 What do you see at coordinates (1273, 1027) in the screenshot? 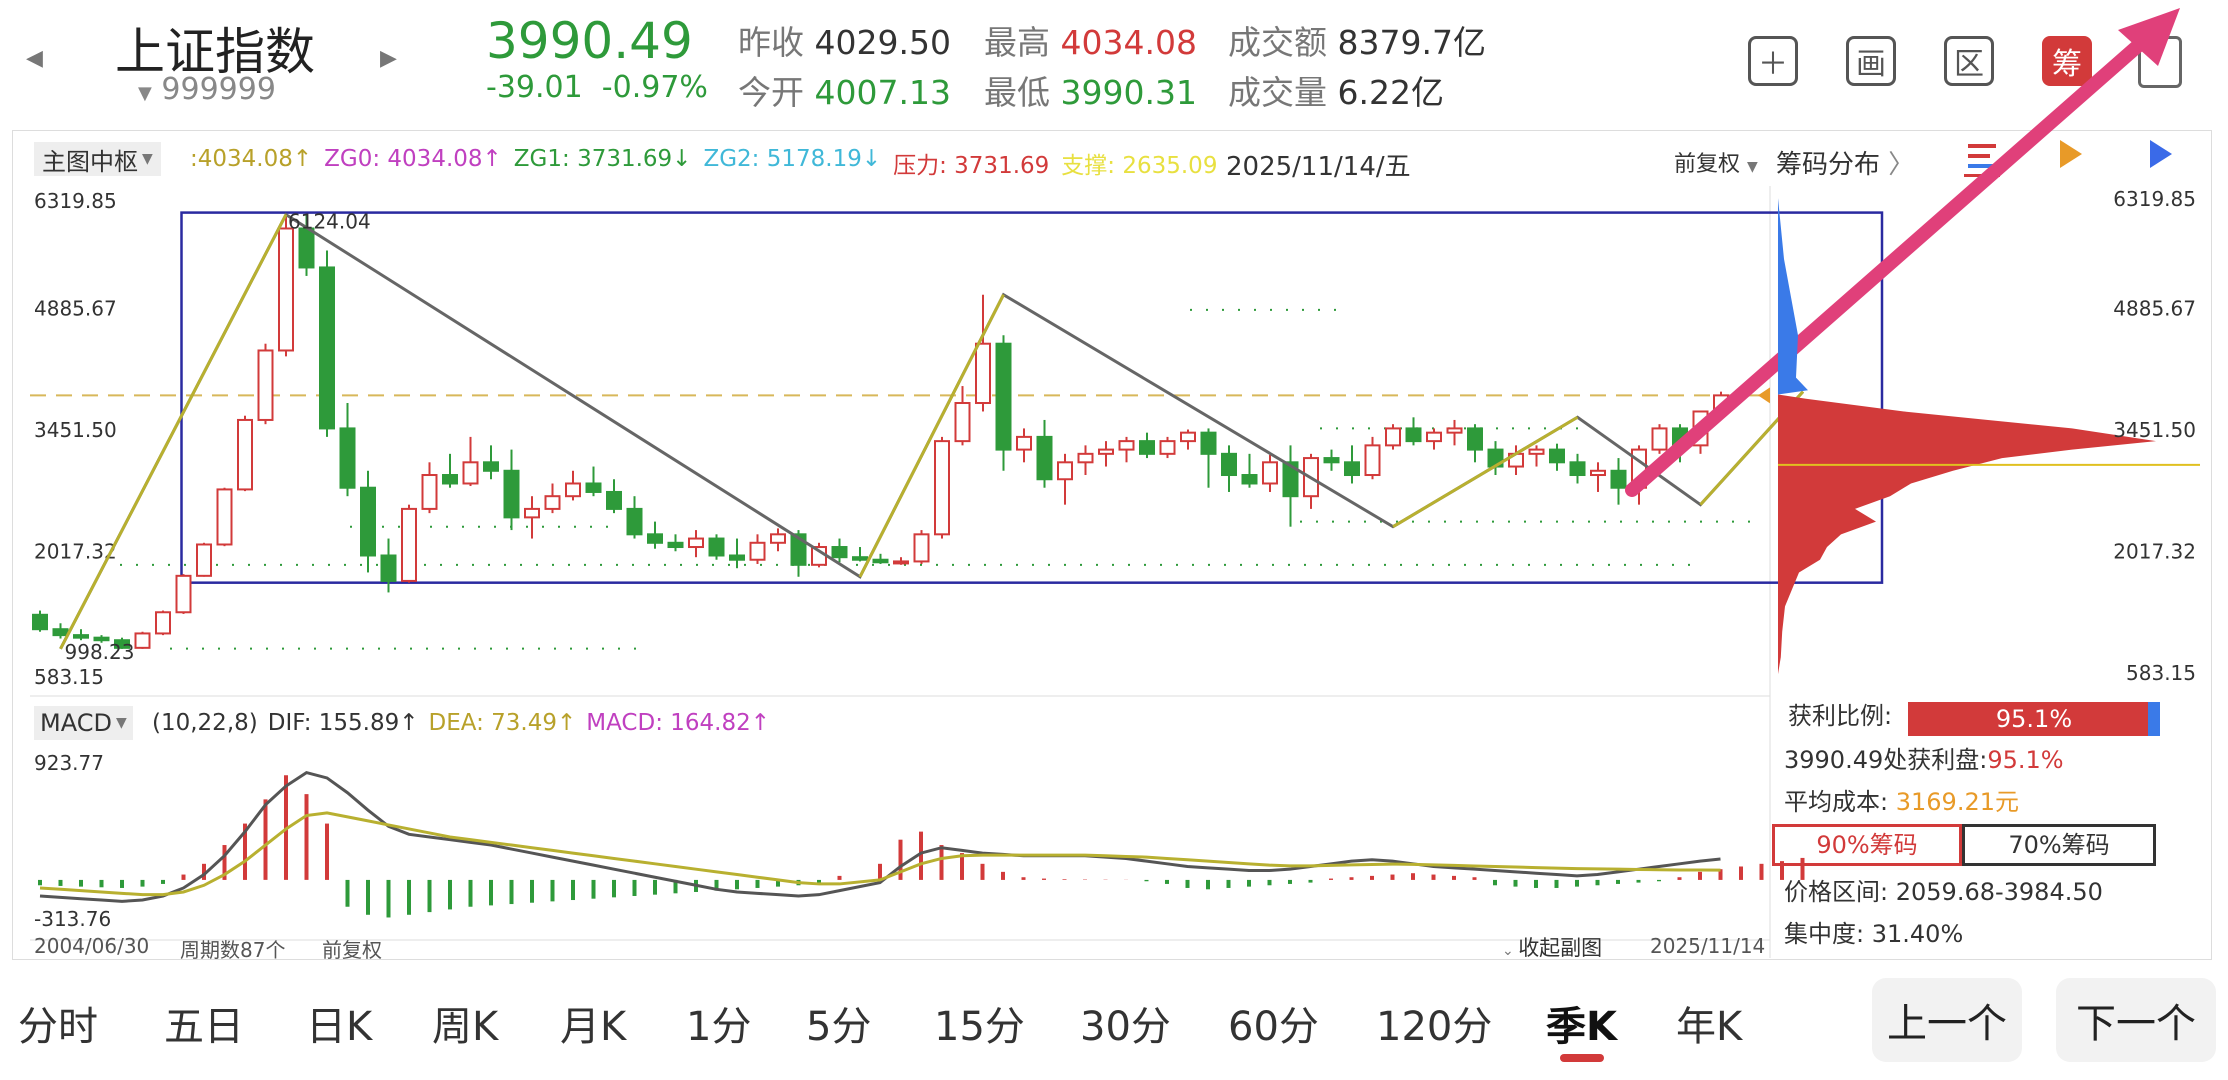
I see `tab-60分: 60分` at bounding box center [1273, 1027].